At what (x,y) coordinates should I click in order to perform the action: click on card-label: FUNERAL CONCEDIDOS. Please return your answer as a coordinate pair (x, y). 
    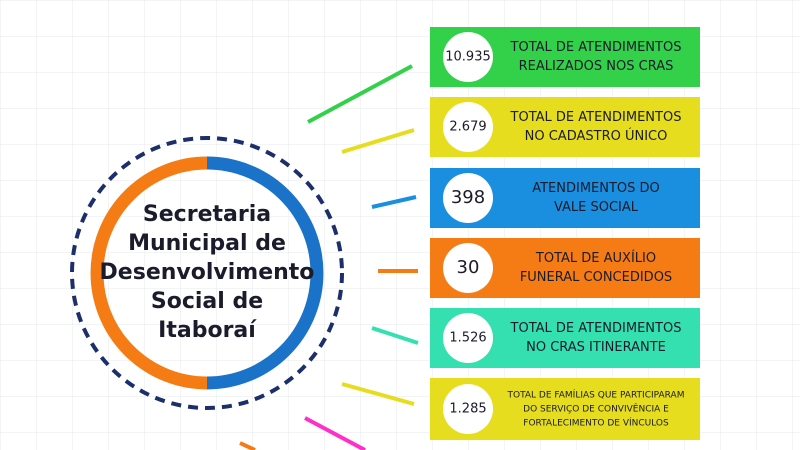
    Looking at the image, I should click on (596, 277).